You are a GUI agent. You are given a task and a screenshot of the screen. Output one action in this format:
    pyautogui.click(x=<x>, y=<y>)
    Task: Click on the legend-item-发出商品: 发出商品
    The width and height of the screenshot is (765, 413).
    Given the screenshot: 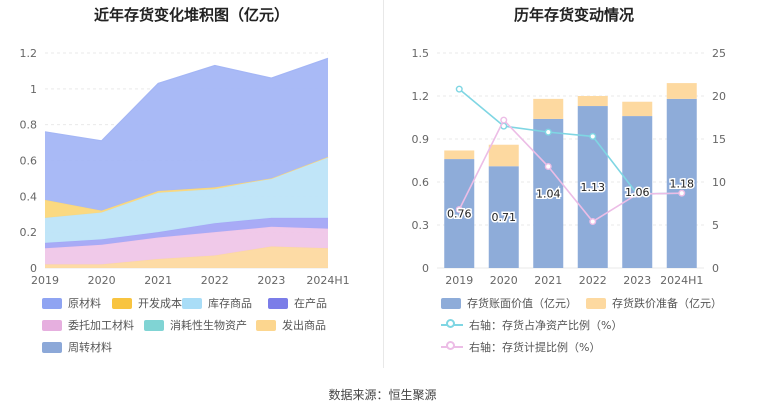 What is the action you would take?
    pyautogui.click(x=291, y=325)
    